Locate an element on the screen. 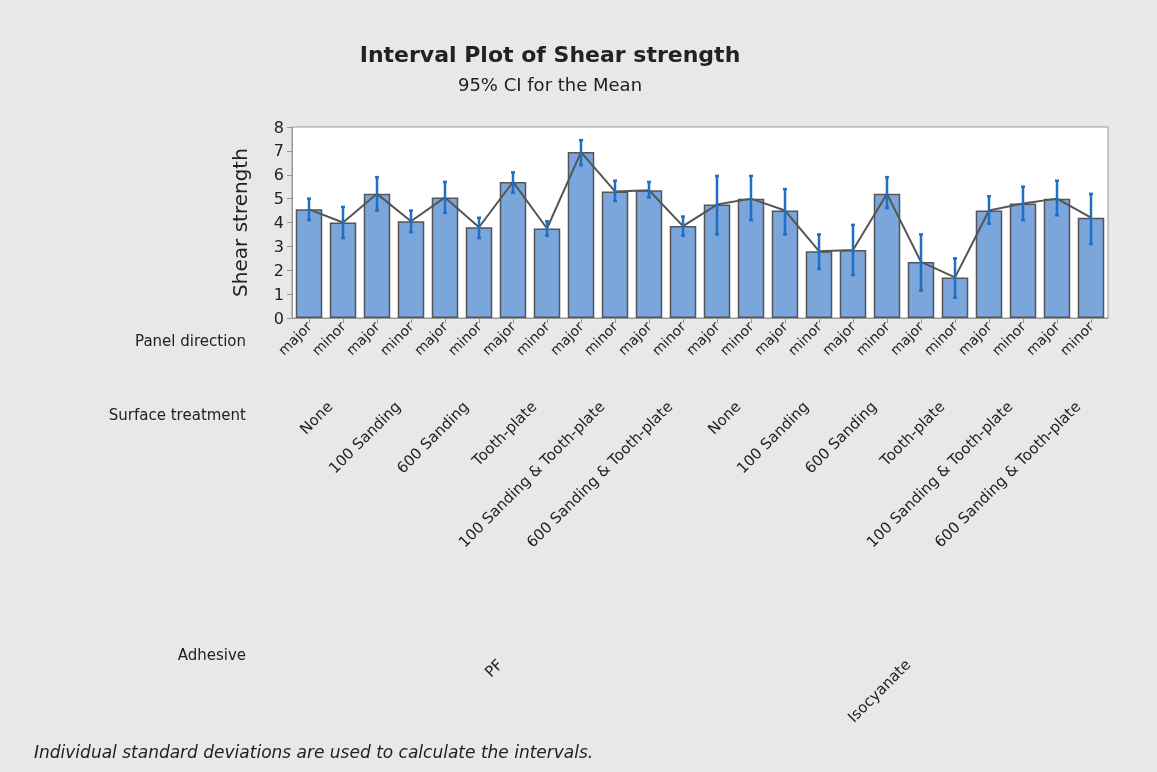  y-tick-label: 5 is located at coordinates (278, 199).